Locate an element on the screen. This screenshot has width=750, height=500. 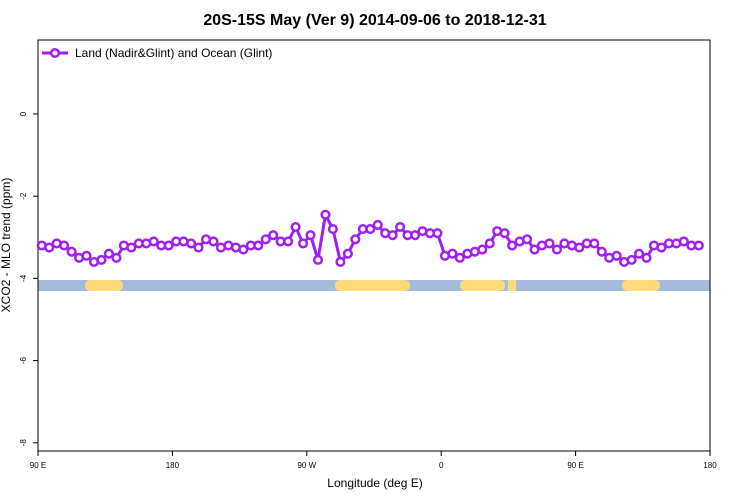
x-tick-label: 0 is located at coordinates (441, 465).